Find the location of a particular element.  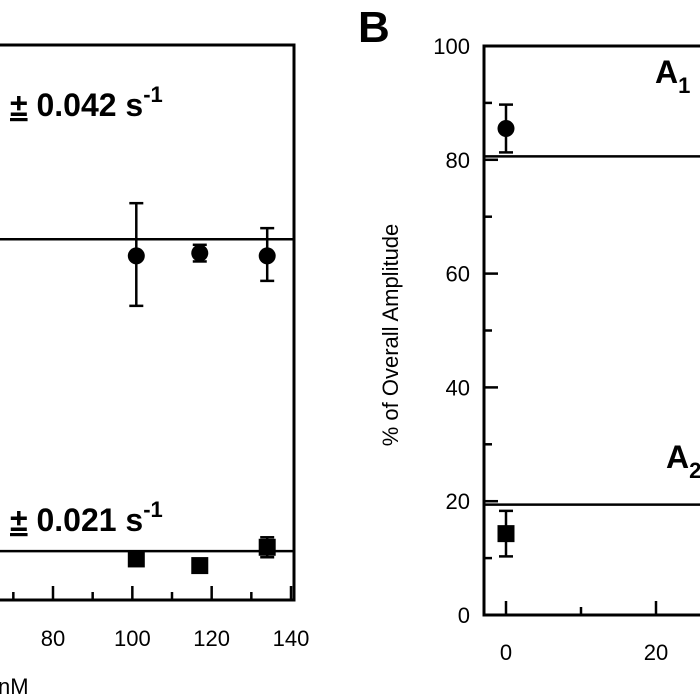

panel-a-data-points is located at coordinates (201, 388).